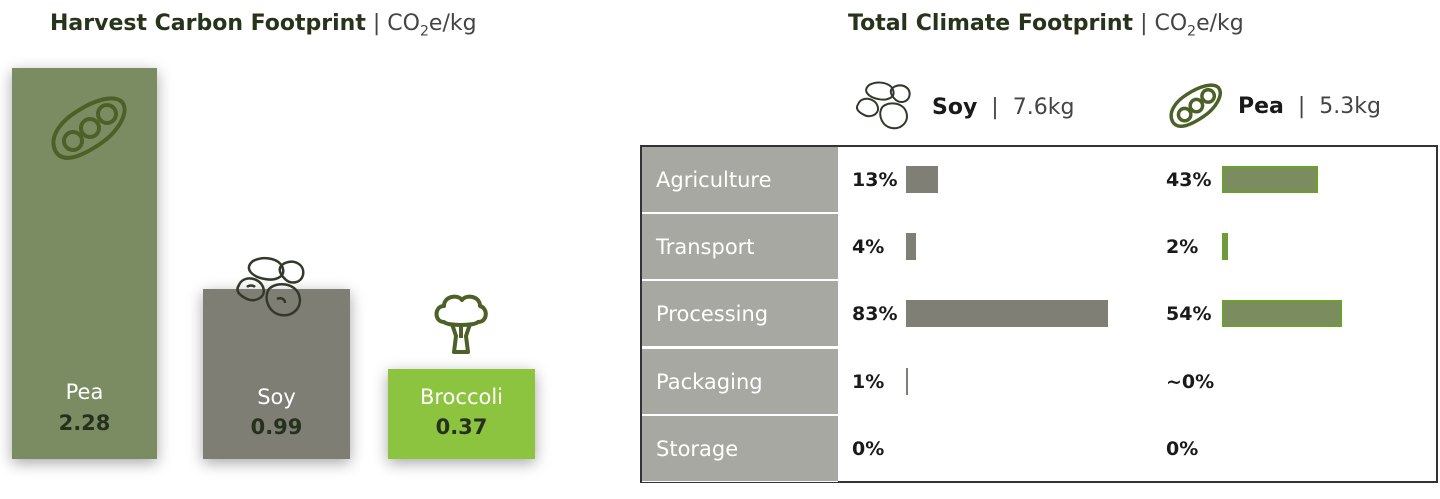  I want to click on column-header-soy: Soy | 7.6kg, so click(963, 107).